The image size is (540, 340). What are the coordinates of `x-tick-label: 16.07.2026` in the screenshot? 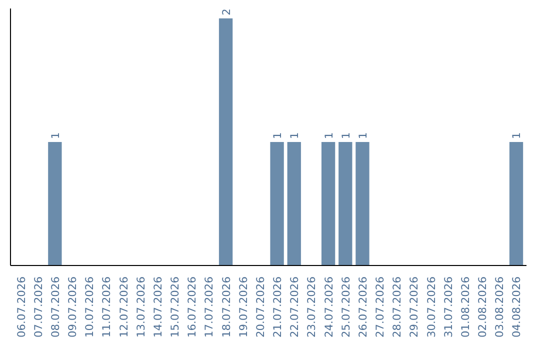 It's located at (192, 307).